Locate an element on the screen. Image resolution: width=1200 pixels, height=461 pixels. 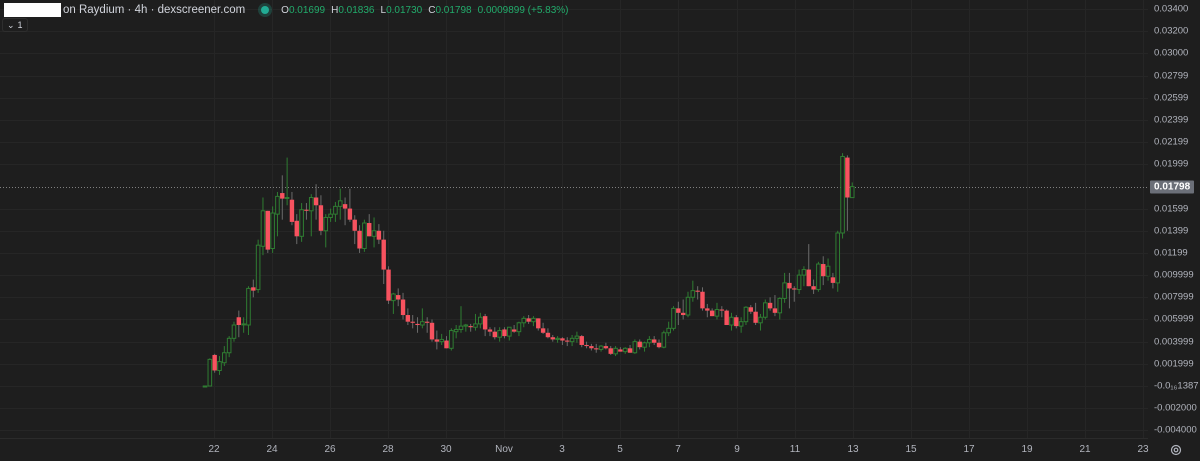
time-axis: 22 24 26 28 30 Nov 3 5 7 9 11 13 15 17 19 21 23 is located at coordinates (574, 449).